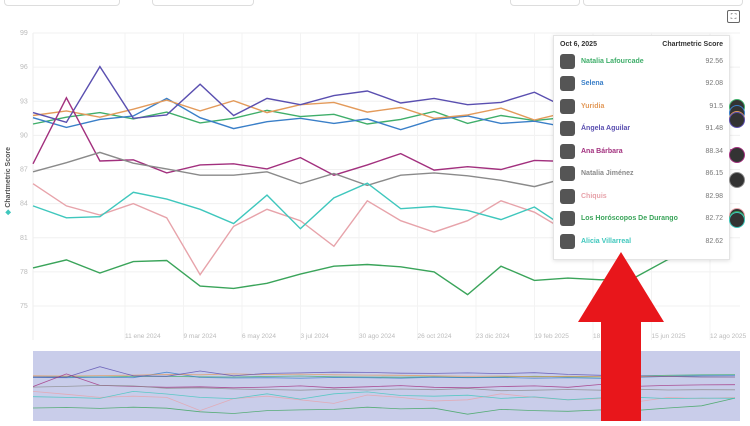 The height and width of the screenshot is (426, 750). I want to click on x-tick-label: 30 ago 2024, so click(377, 336).